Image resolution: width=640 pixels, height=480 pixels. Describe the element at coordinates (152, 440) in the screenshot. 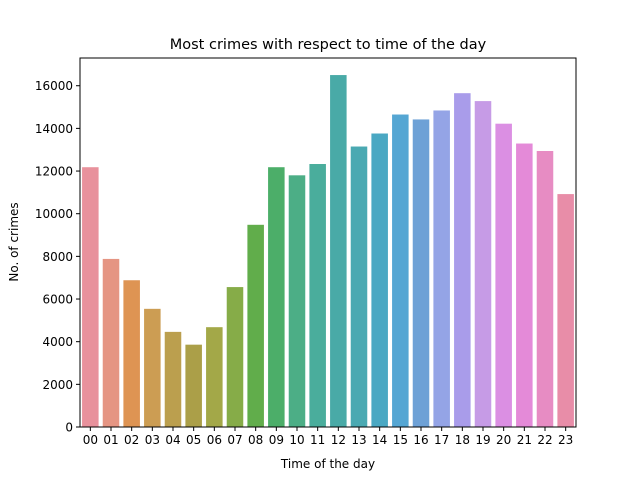

I see `x-tick-label-03: 03` at that location.